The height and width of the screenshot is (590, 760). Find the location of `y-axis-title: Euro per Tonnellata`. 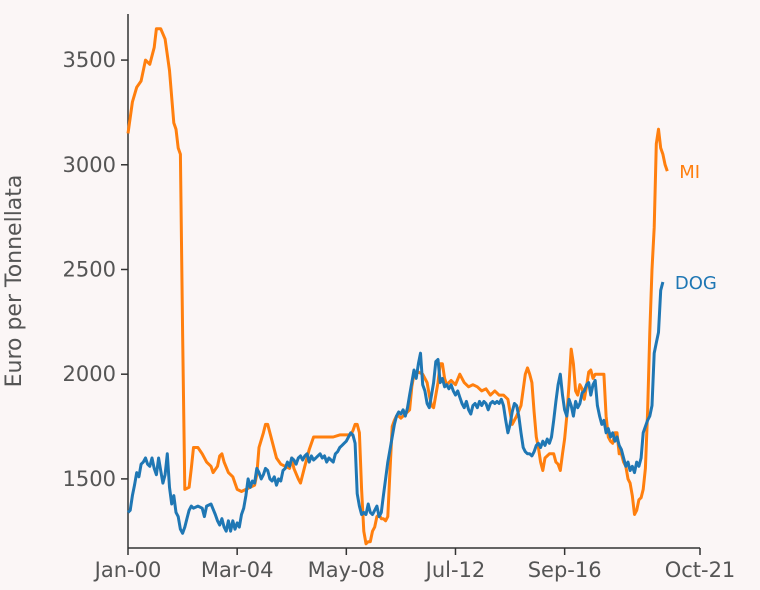

y-axis-title: Euro per Tonnellata is located at coordinates (14, 281).